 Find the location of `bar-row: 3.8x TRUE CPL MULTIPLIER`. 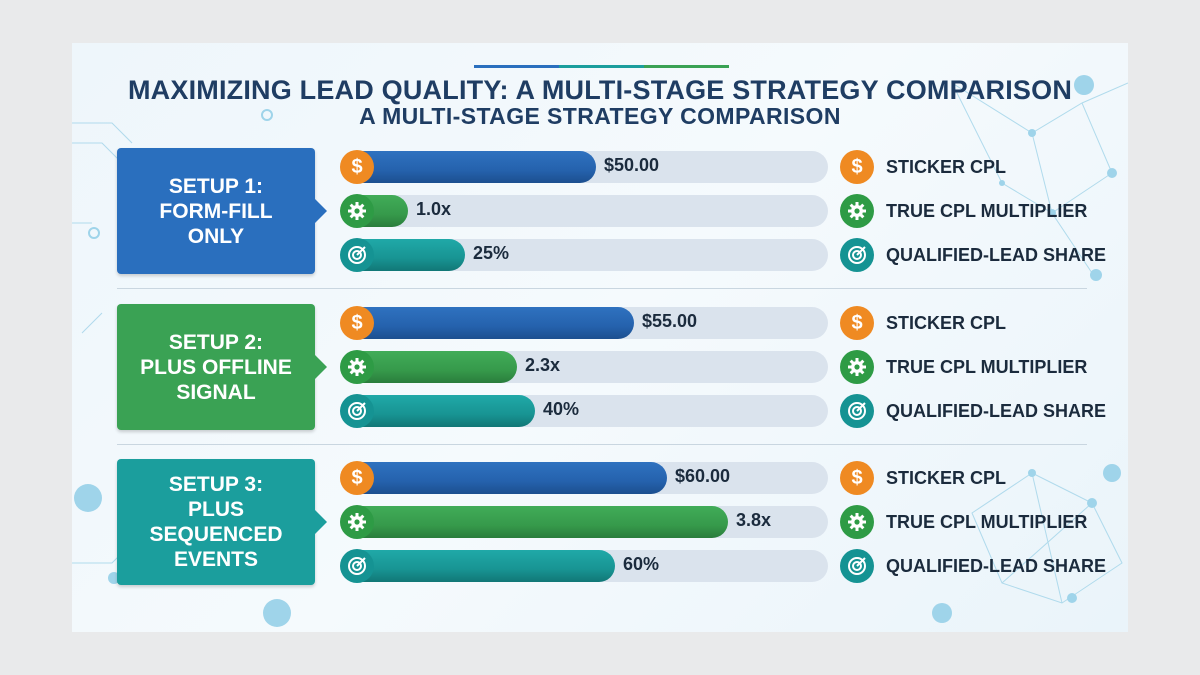

bar-row: 3.8x TRUE CPL MULTIPLIER is located at coordinates (713, 522).